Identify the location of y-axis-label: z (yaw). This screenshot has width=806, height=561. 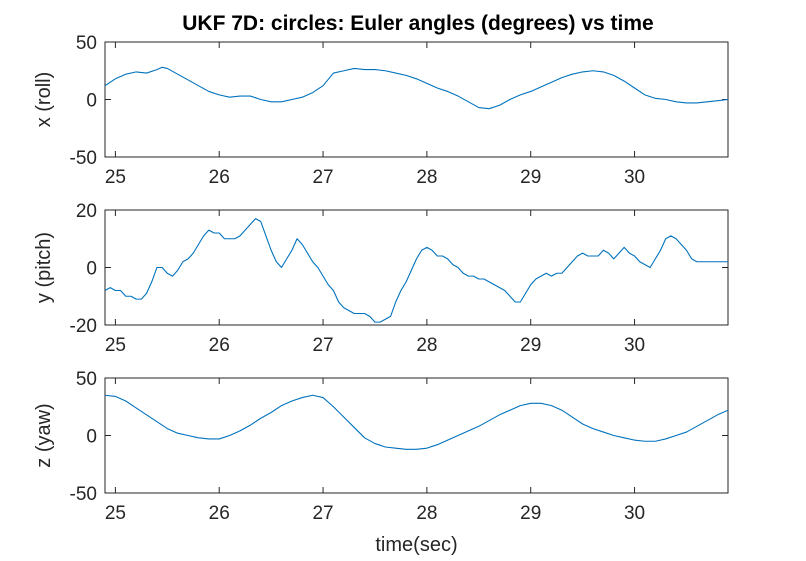
(44, 435).